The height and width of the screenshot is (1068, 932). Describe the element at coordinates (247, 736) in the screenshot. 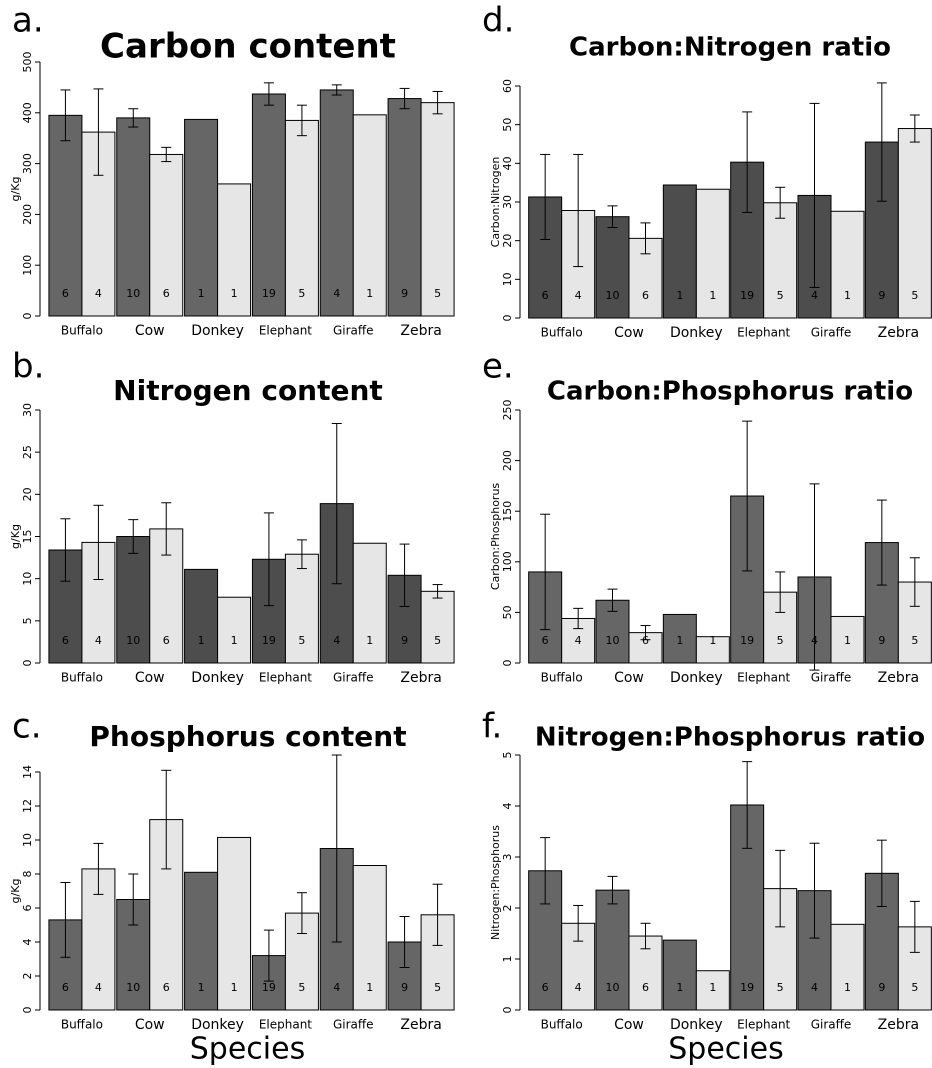

I see `chart-title: Phosphorus content` at that location.